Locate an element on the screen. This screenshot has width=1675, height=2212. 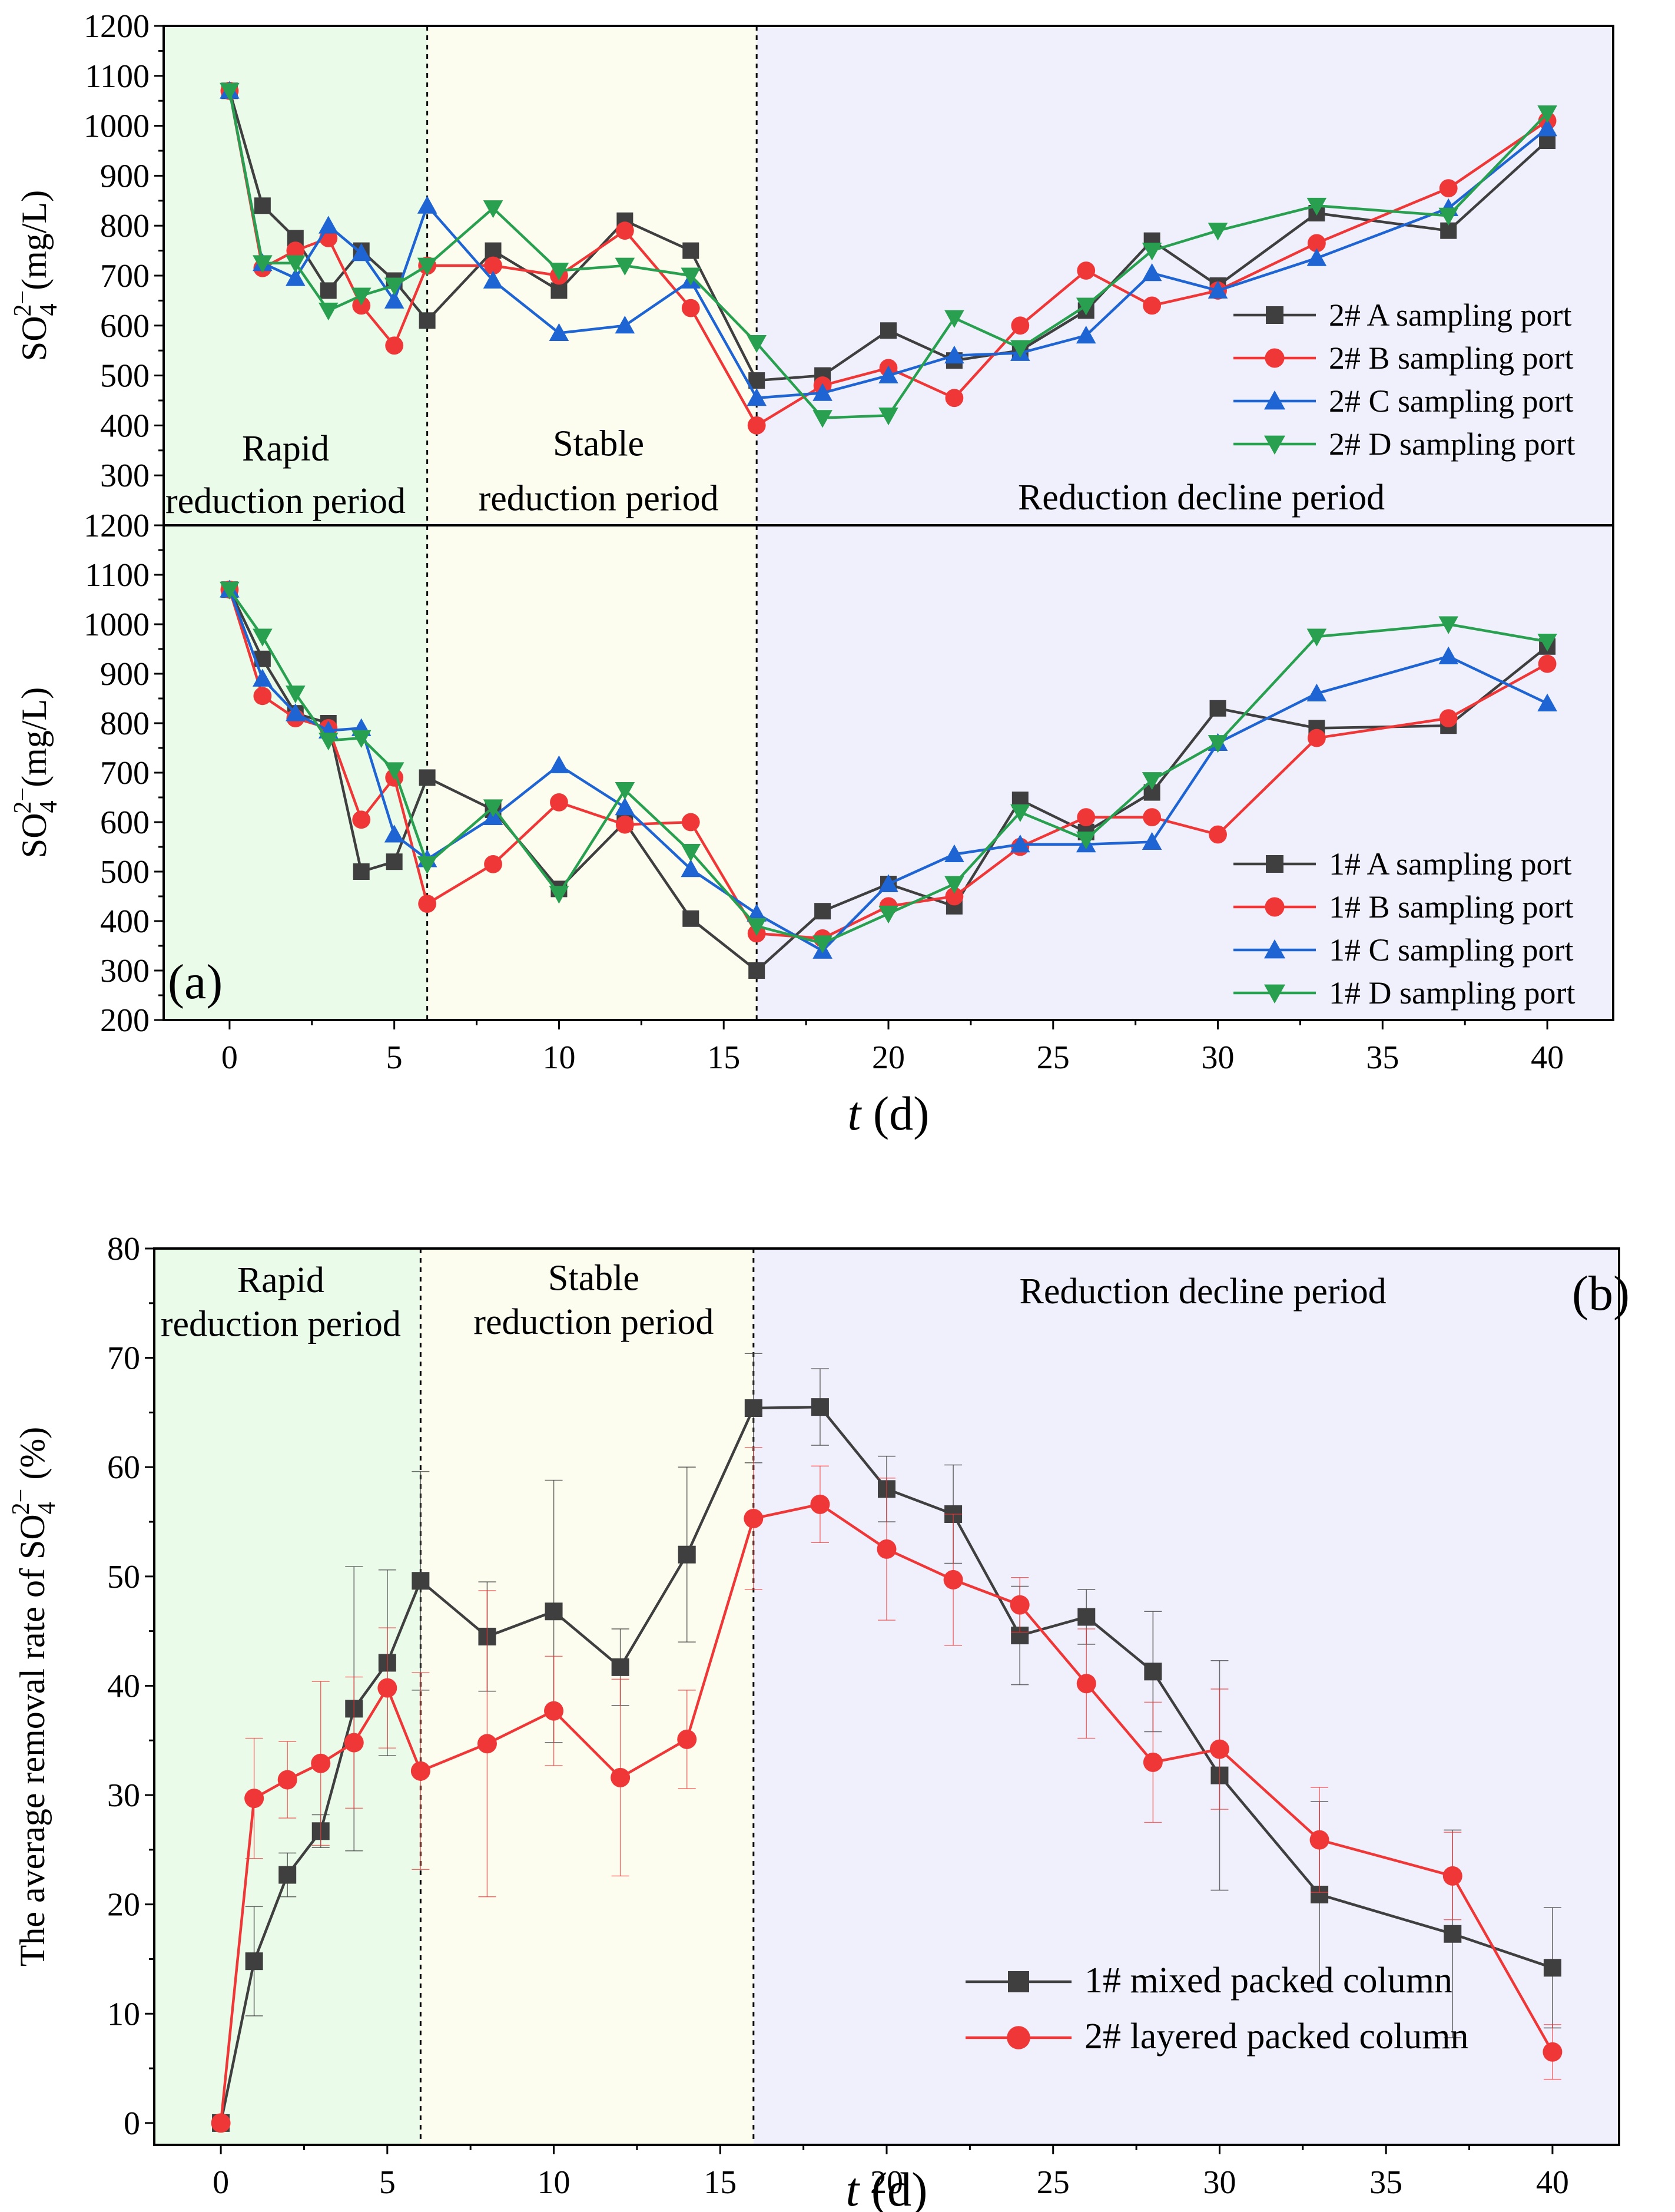
legend-label-2#-layered-packed-column: 2# layered packed column is located at coordinates (1276, 2036).